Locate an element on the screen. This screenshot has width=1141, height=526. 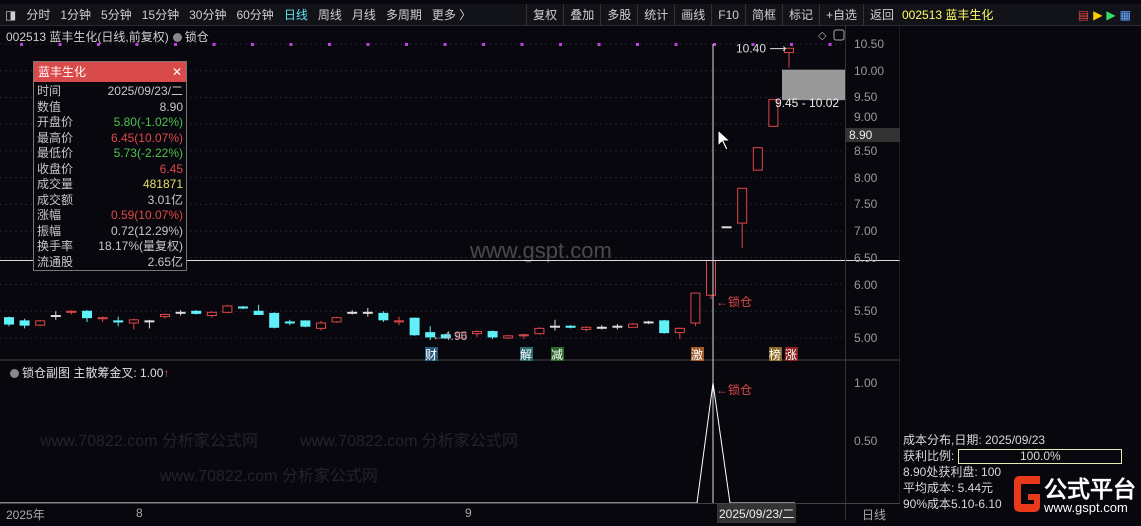
indicator-name: 锁仓 is located at coordinates (196, 37).